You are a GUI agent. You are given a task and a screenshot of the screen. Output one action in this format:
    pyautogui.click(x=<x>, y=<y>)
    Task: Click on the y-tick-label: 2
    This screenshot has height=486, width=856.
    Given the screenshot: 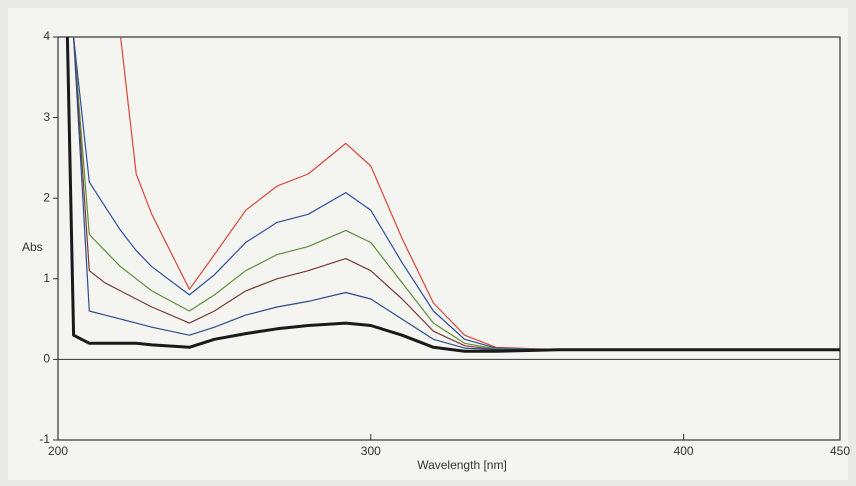 What is the action you would take?
    pyautogui.click(x=46, y=197)
    